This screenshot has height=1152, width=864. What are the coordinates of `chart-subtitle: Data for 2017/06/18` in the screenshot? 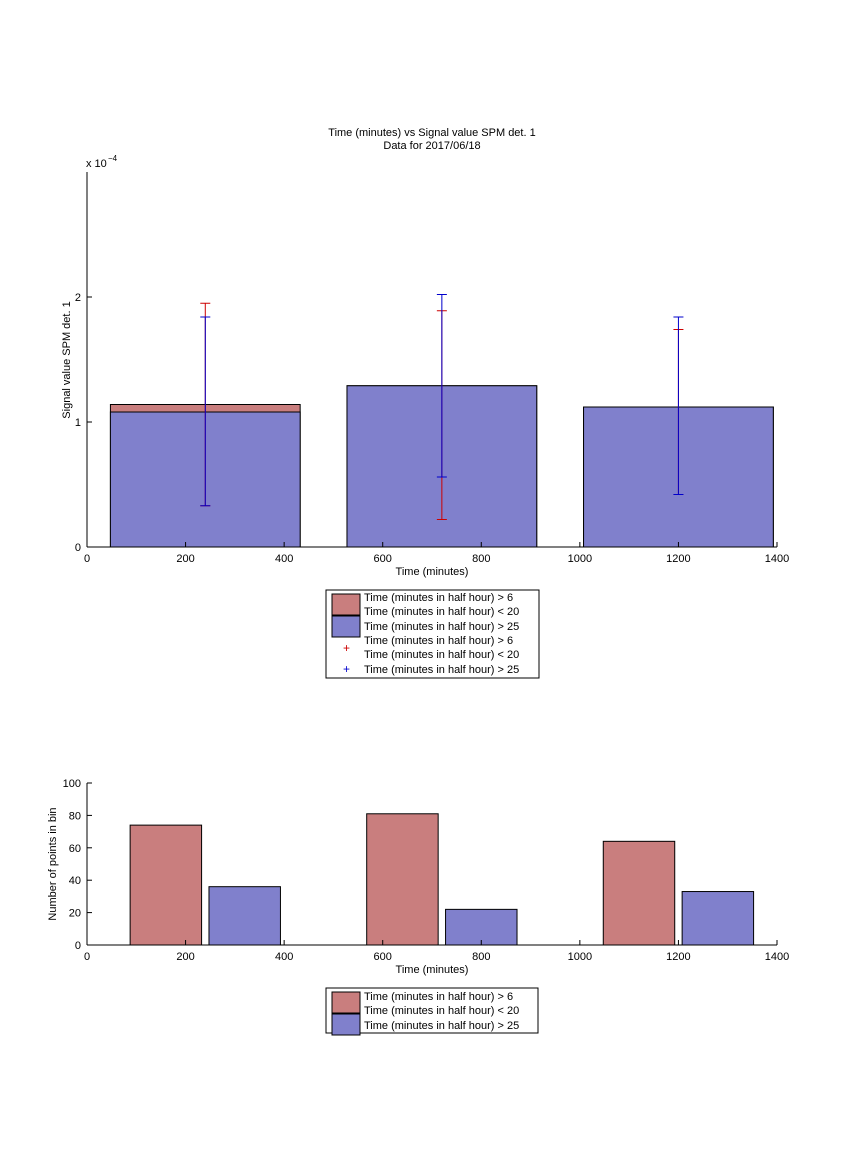 It's located at (431, 146).